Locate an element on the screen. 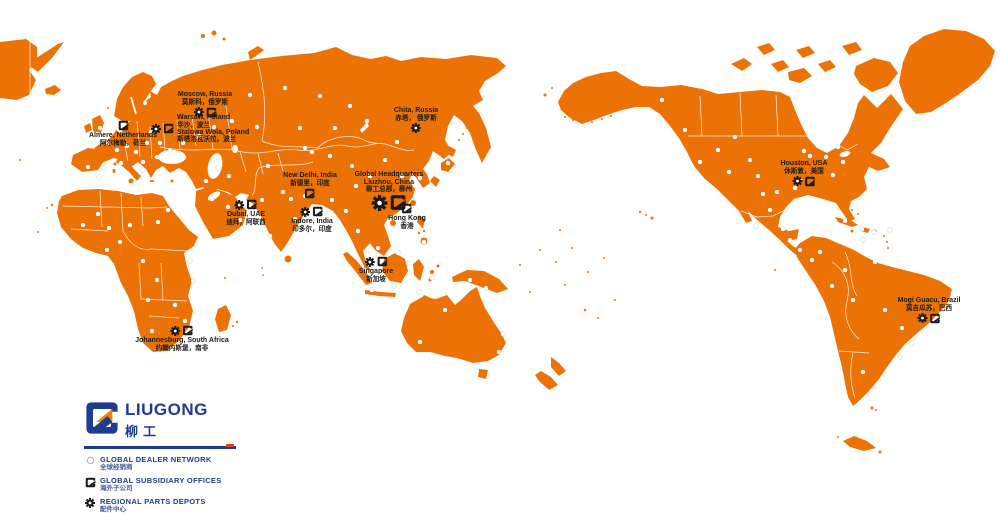 The width and height of the screenshot is (1000, 530). marker-label: 赤塔， 俄罗斯 is located at coordinates (416, 118).